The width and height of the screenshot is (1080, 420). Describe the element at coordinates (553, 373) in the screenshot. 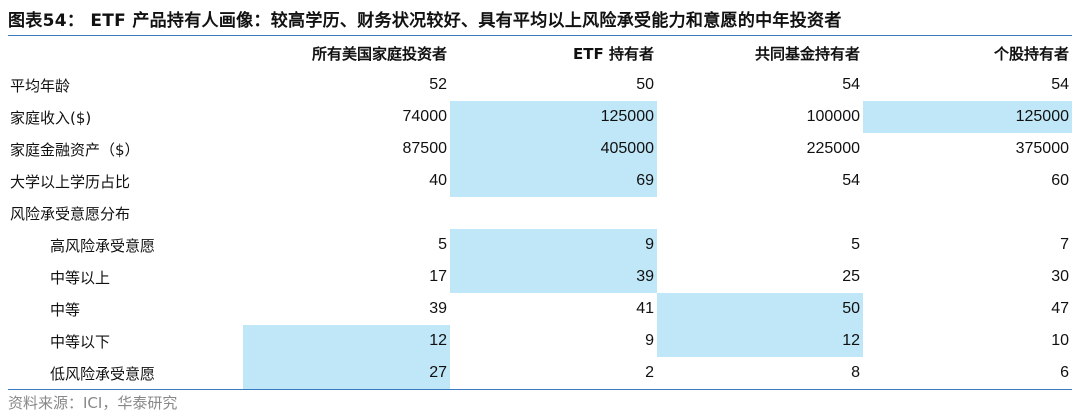

I see `cell: 2` at that location.